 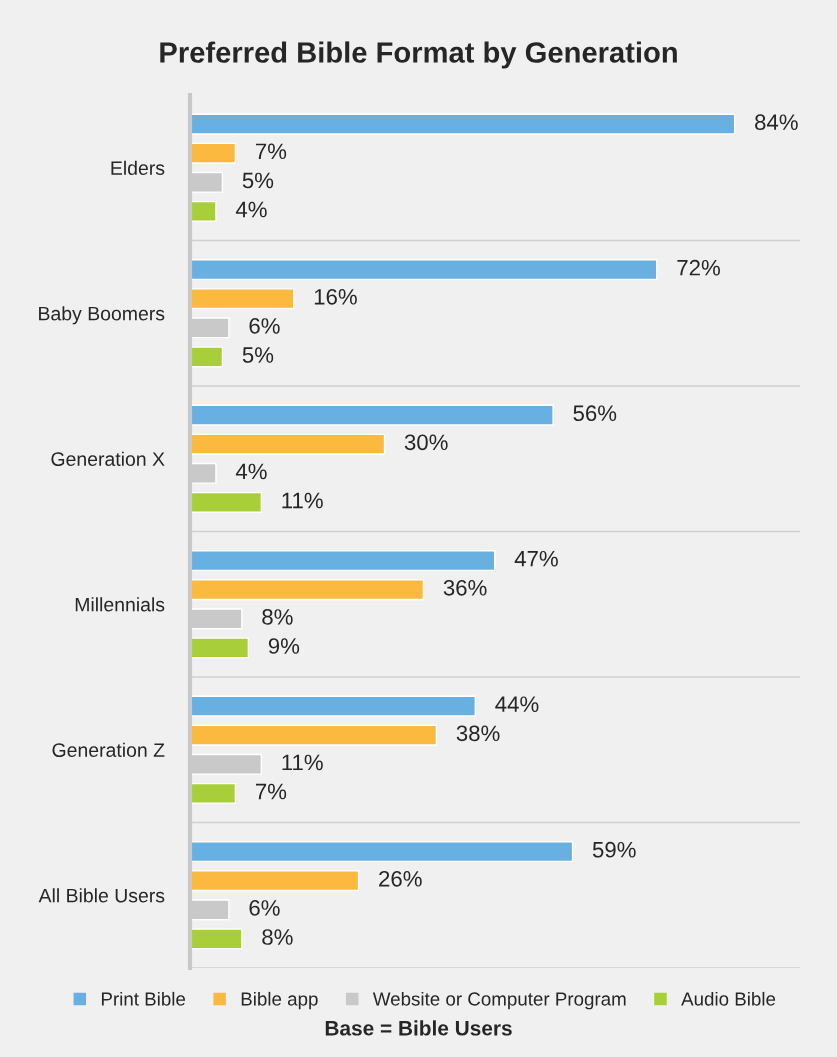 I want to click on data-label: 84%, so click(x=776, y=122).